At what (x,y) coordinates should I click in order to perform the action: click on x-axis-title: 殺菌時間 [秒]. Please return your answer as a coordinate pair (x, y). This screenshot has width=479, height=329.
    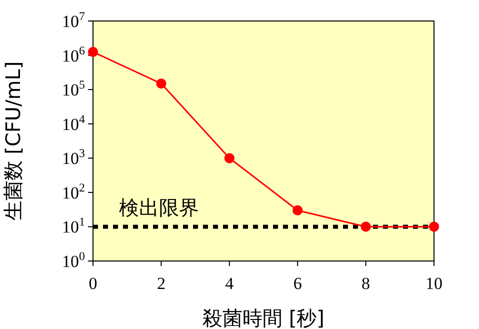
    Looking at the image, I should click on (263, 317).